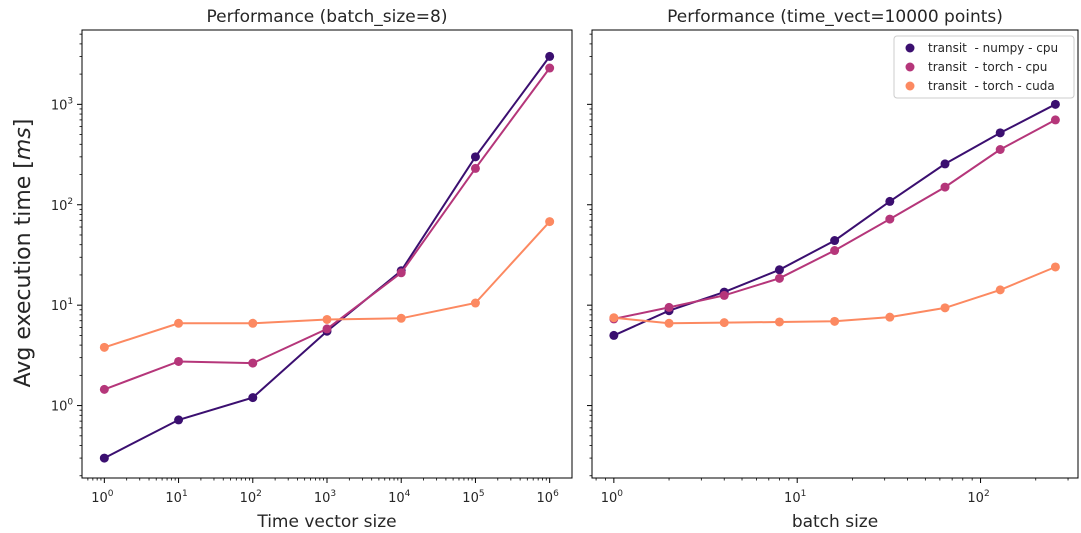  I want to click on left-x-tick-label: 10³, so click(325, 497).